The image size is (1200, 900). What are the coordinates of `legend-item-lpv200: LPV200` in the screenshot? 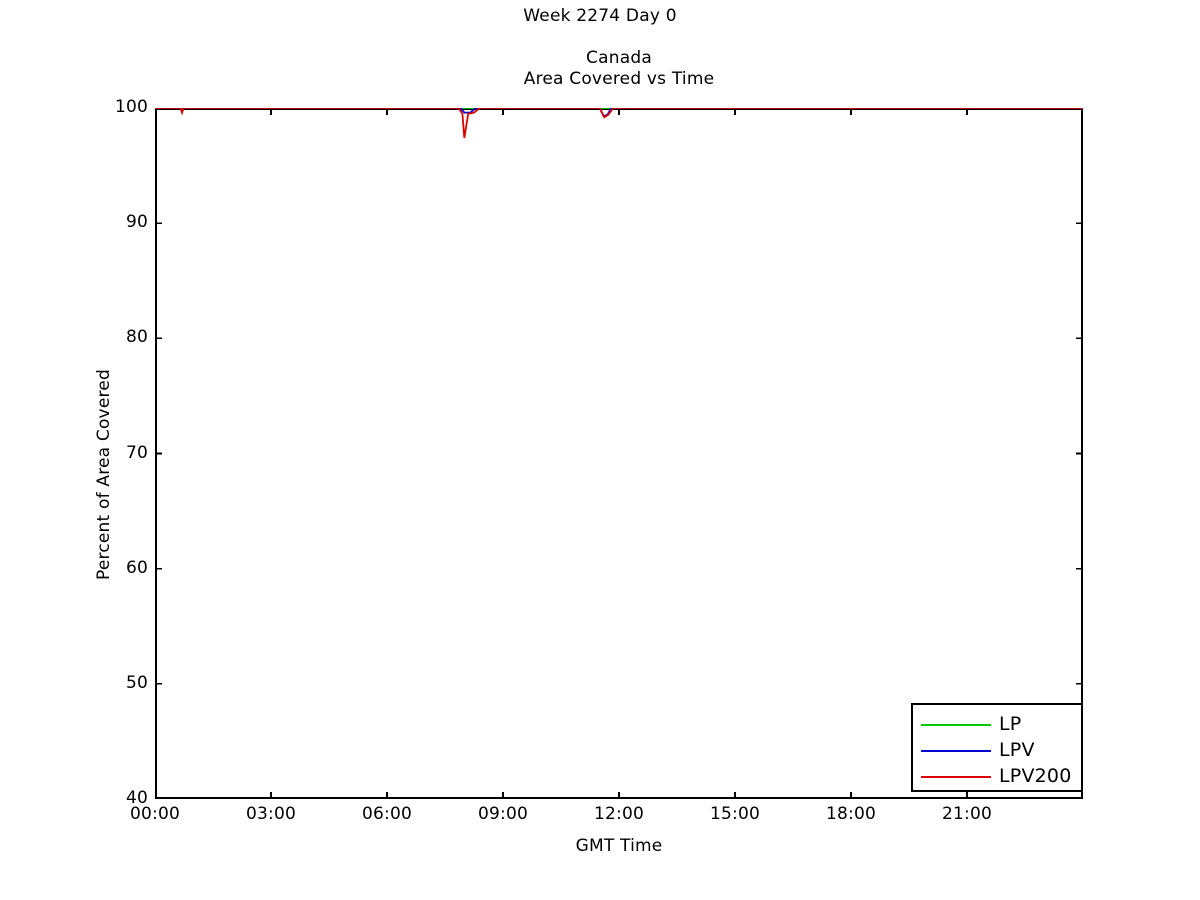 It's located at (999, 776).